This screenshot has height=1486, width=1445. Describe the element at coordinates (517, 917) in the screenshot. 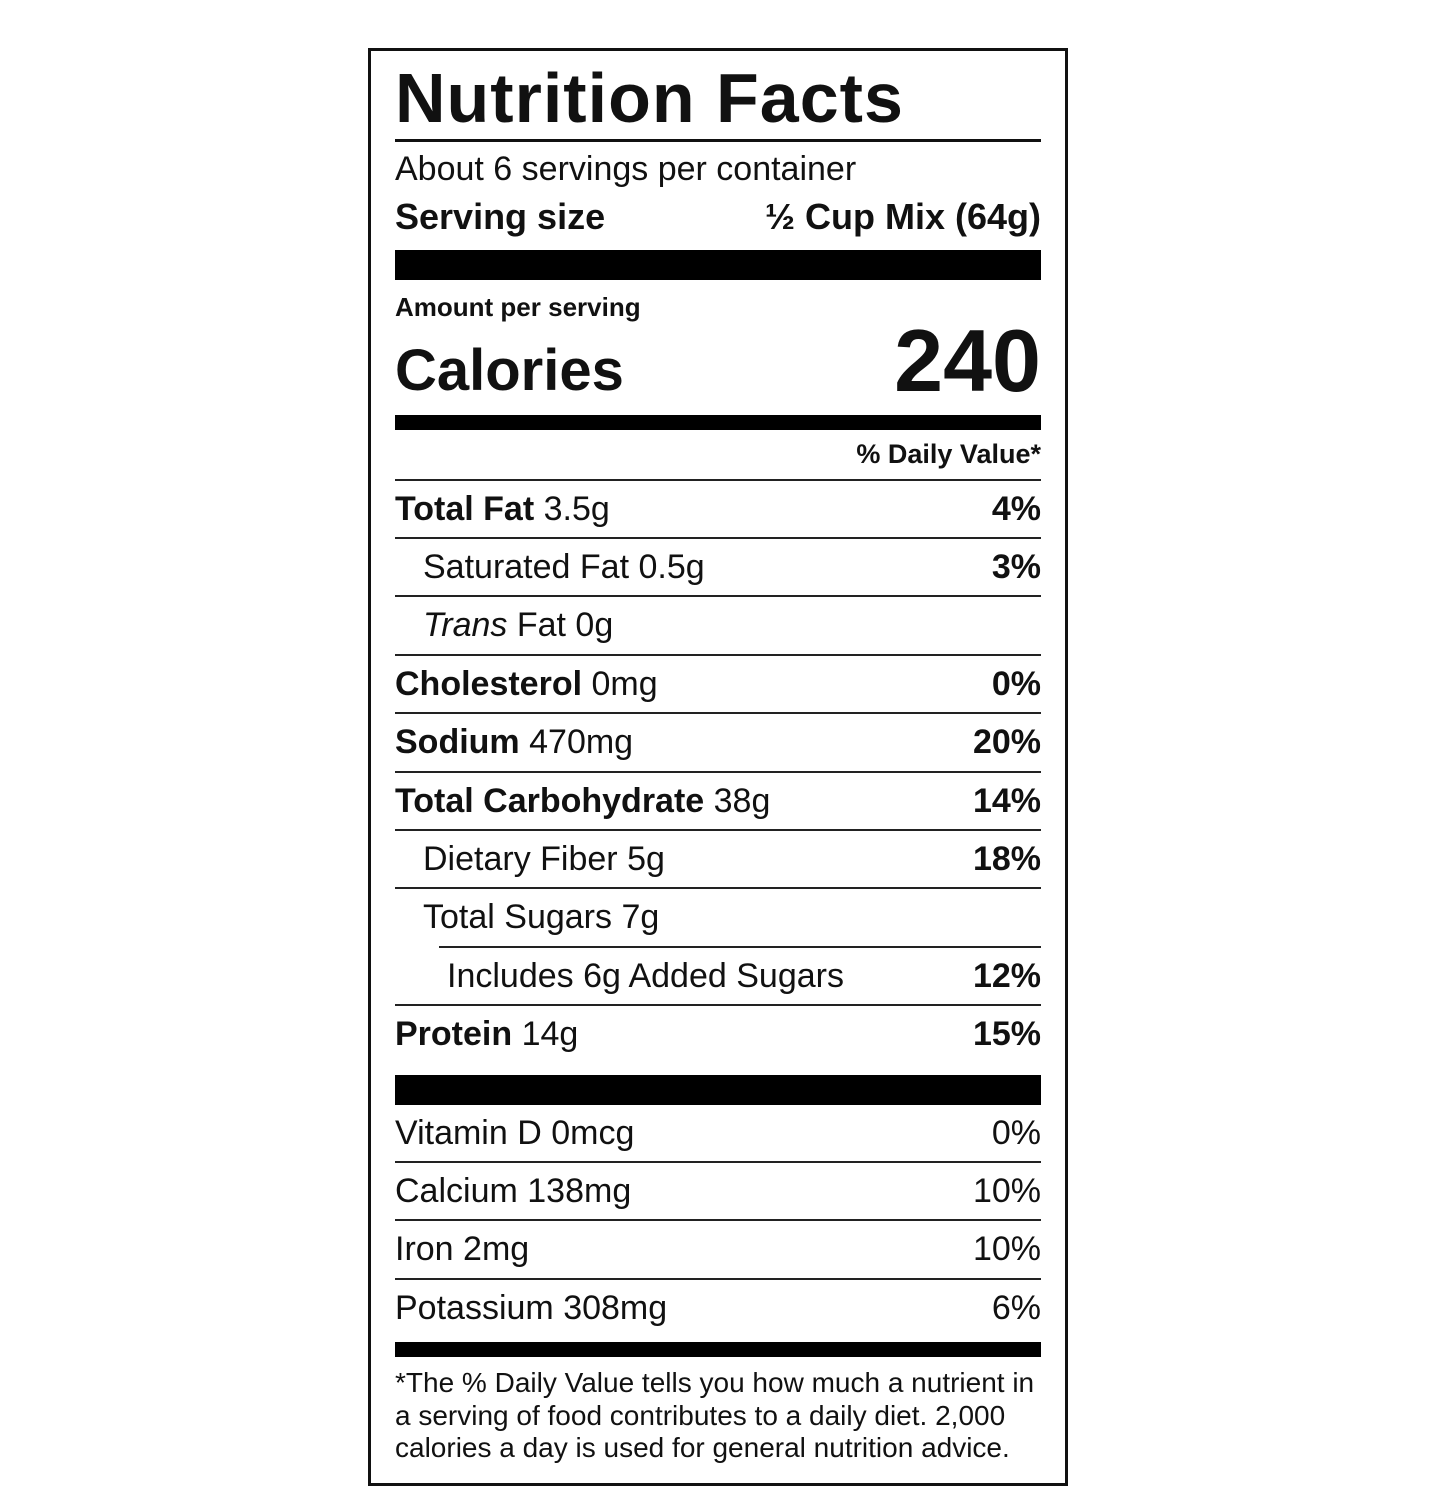

I see `nutrient-name: Total Sugars` at that location.